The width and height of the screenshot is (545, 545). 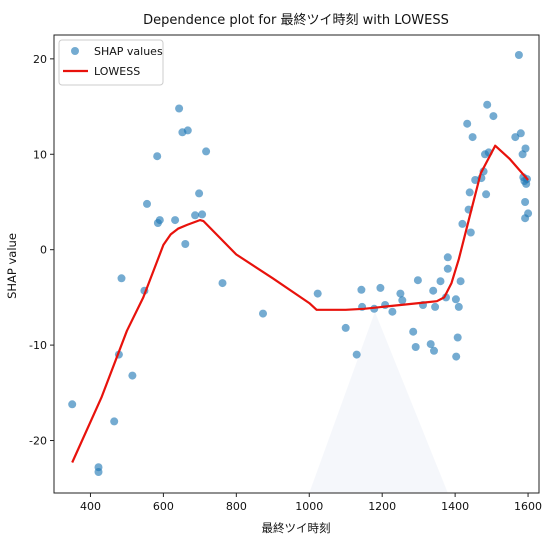 I want to click on x-tick-label: 1400, so click(x=455, y=506).